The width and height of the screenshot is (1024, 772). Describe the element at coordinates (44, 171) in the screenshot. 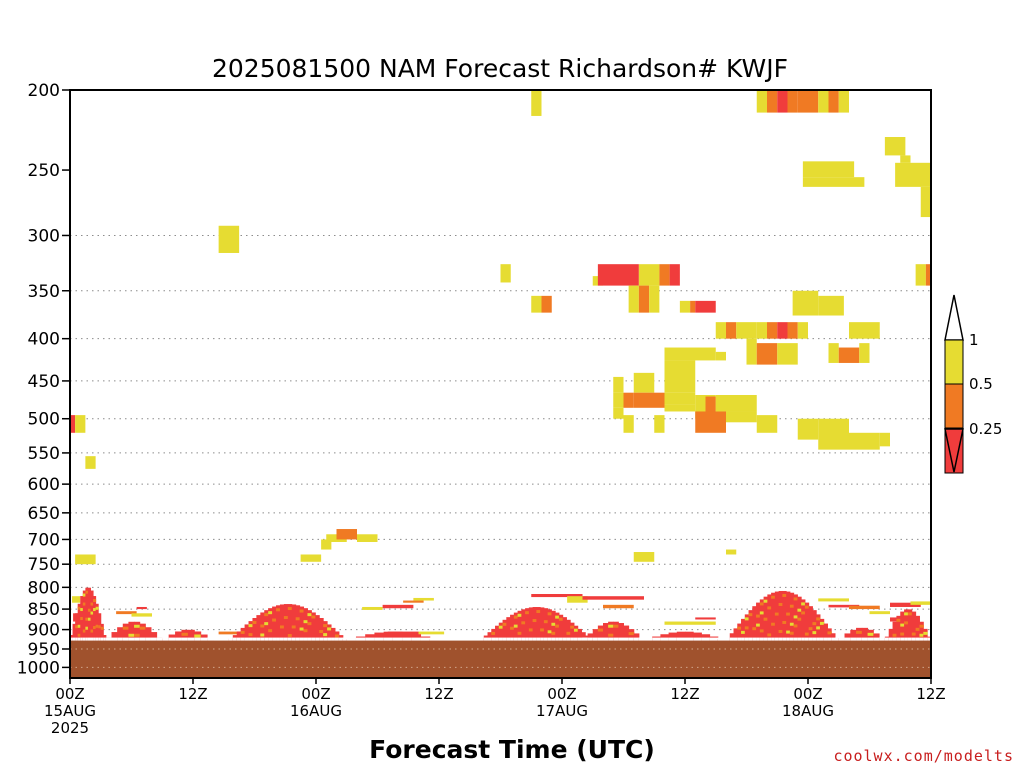

I see `y-tick-label: 250` at that location.